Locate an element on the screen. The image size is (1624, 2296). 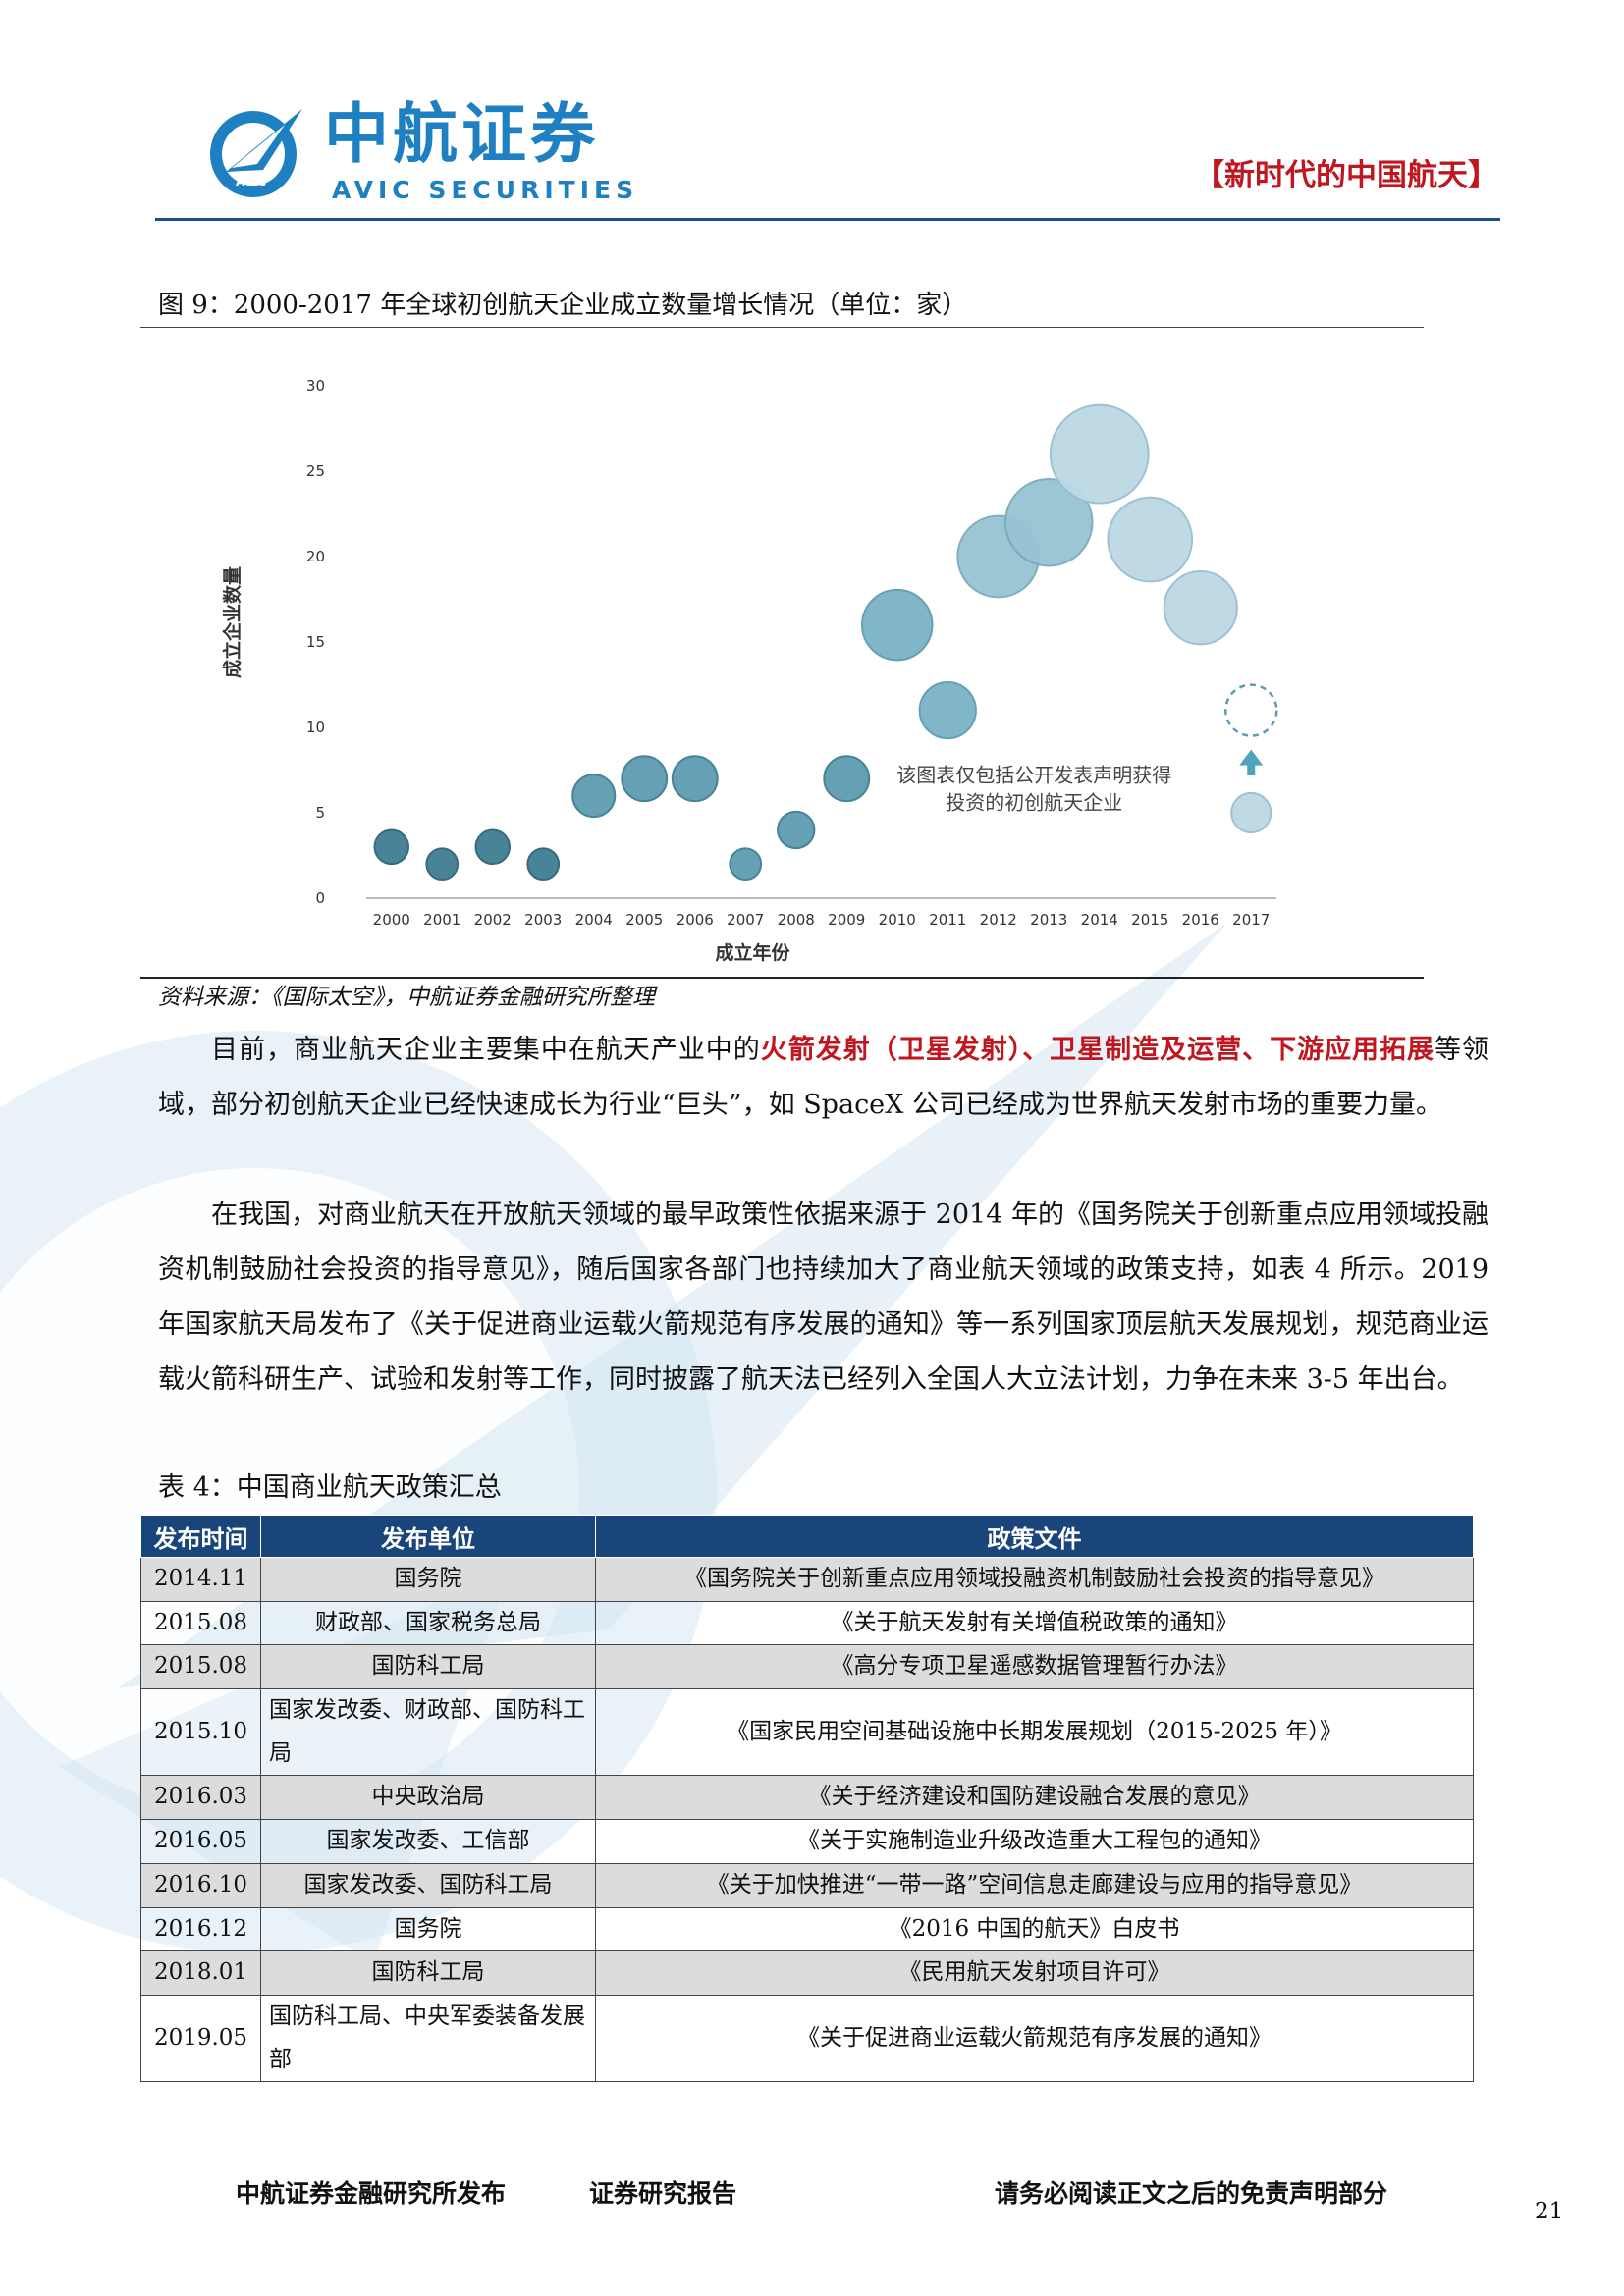
cell-doc: 《关于促进商业运载火箭规范有序发展的通知》 is located at coordinates (1034, 2038).